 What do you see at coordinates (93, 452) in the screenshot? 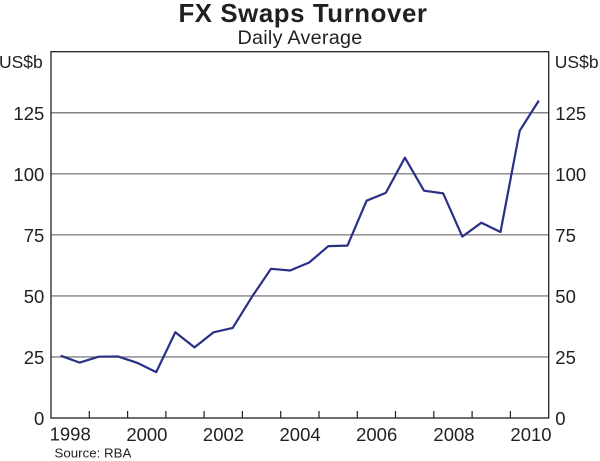
I see `svg-text: Source: RBA` at bounding box center [93, 452].